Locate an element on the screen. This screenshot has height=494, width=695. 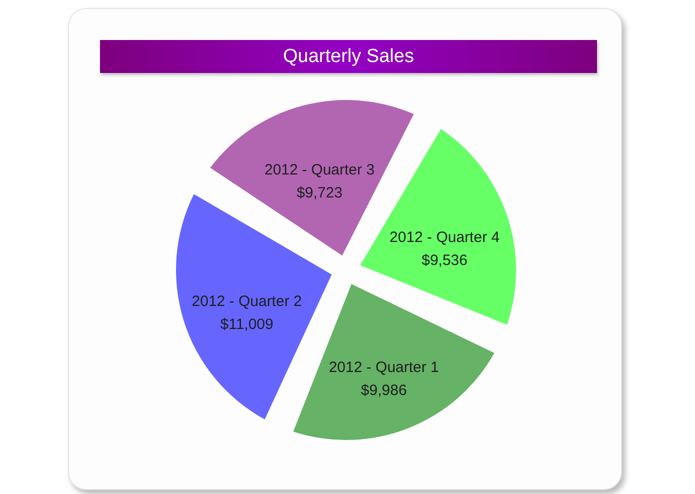
slice-label: 2012 - Quarter 2 is located at coordinates (247, 301).